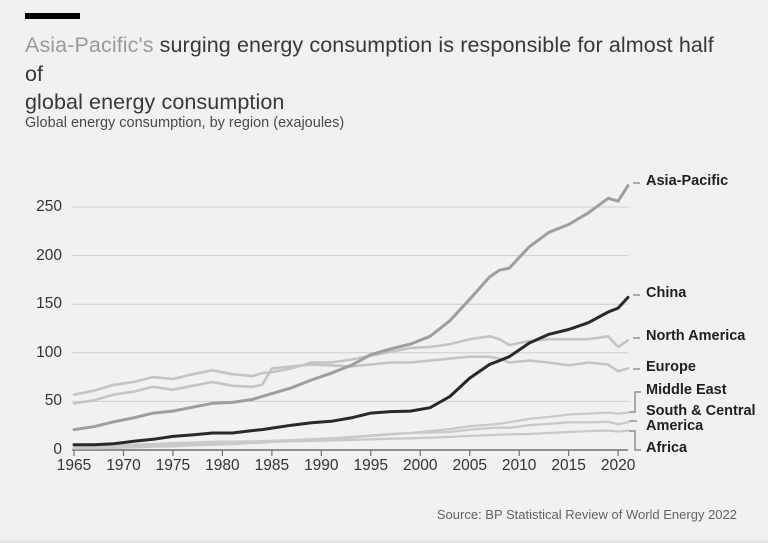 This screenshot has width=768, height=543. What do you see at coordinates (350, 452) in the screenshot?
I see `x-axis` at bounding box center [350, 452].